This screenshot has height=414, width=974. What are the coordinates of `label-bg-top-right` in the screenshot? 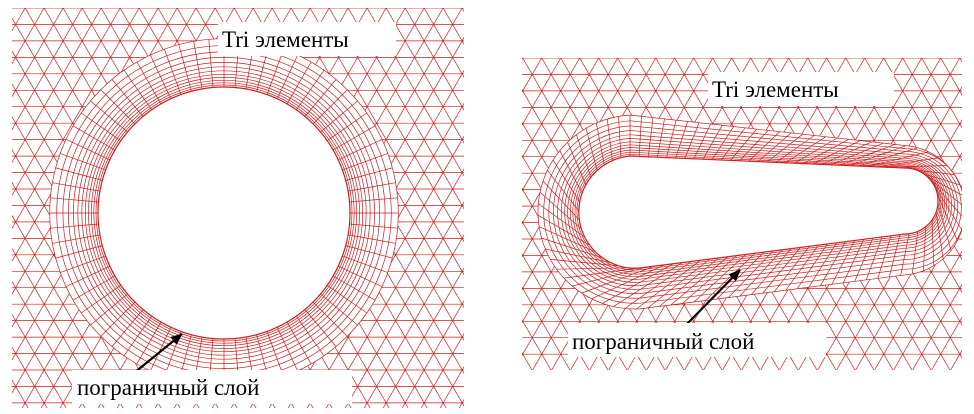 It's located at (801, 89).